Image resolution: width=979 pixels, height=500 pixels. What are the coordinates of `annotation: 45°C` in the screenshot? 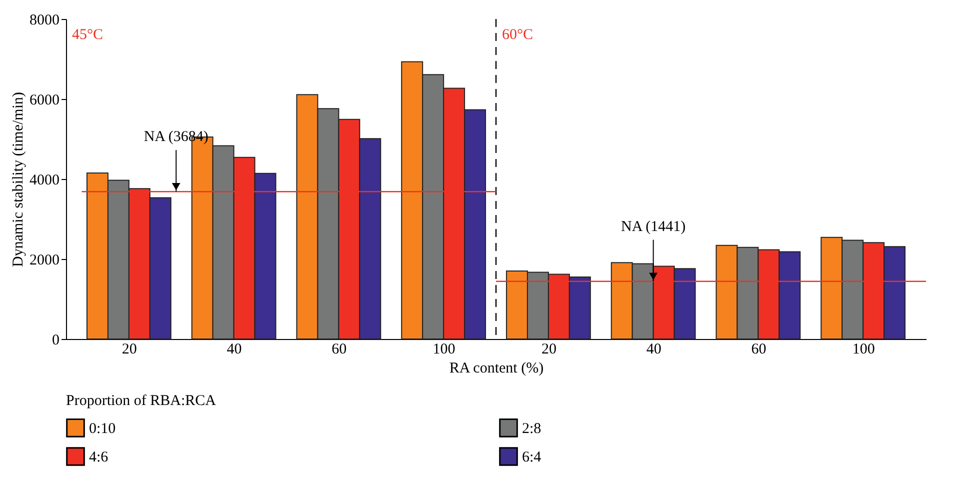 It's located at (88, 35).